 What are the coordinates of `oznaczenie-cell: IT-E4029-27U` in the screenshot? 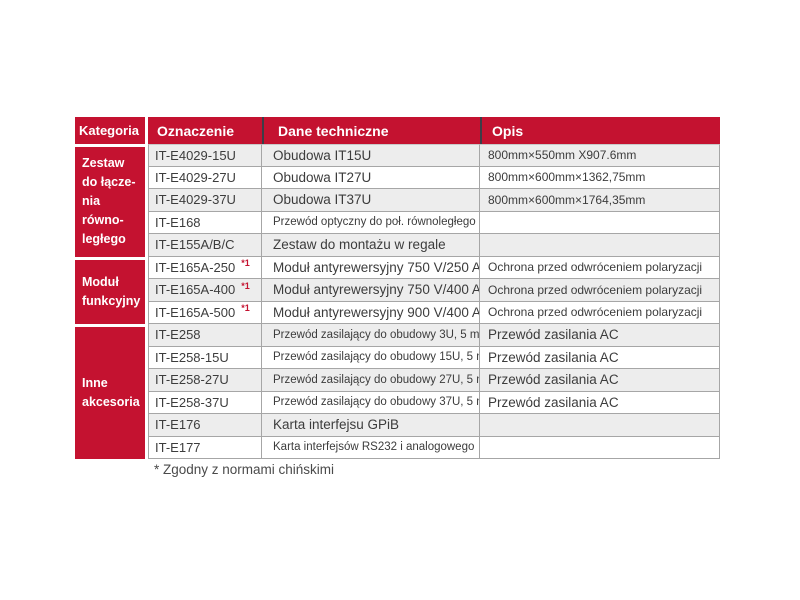 It's located at (205, 177).